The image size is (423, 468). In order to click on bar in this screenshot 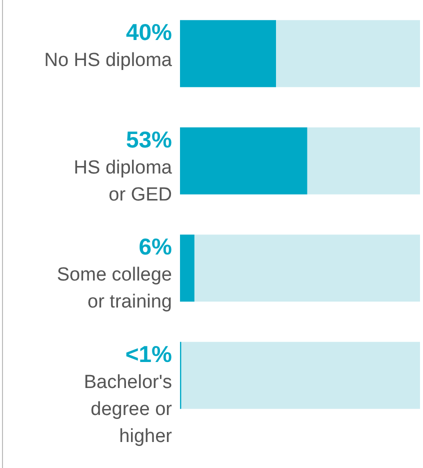, I will do `click(187, 268)`.